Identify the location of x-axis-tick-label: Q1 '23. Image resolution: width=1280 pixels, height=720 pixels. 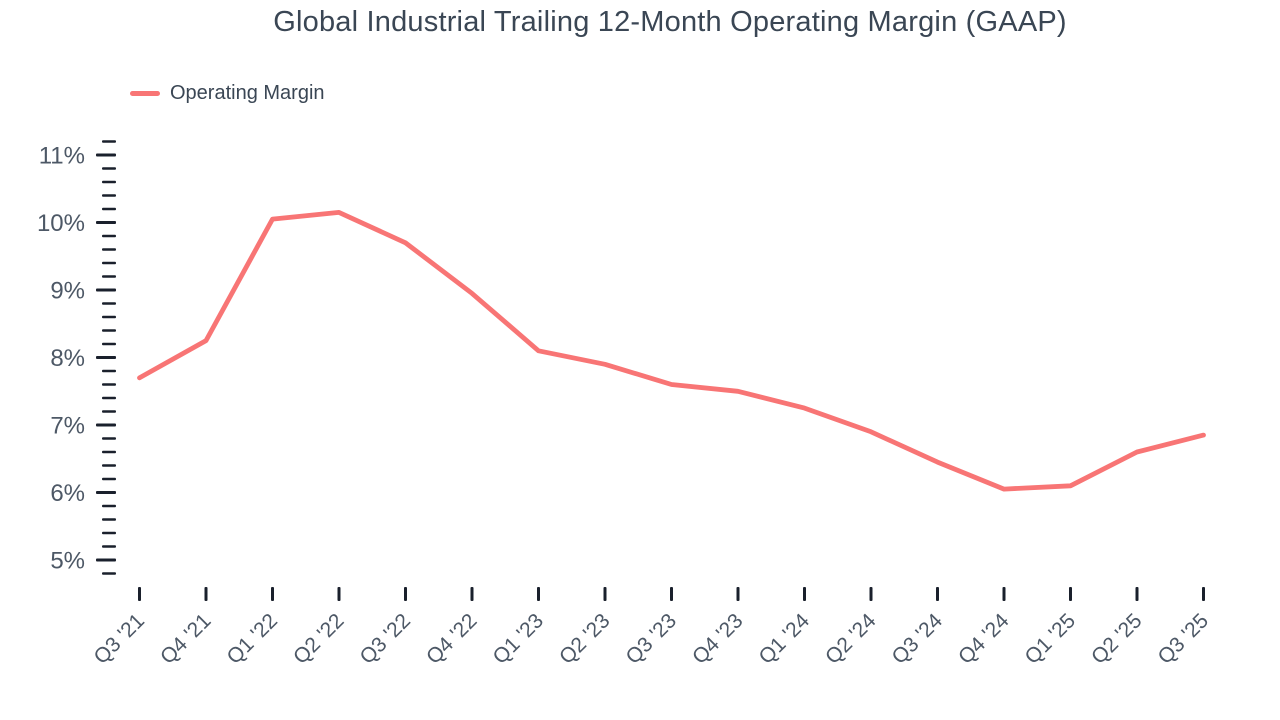
(518, 639).